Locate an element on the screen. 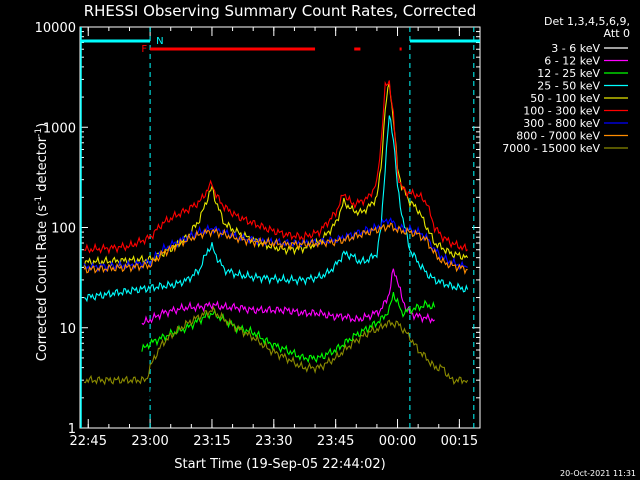  x-tick-label: 23:45 is located at coordinates (335, 441).